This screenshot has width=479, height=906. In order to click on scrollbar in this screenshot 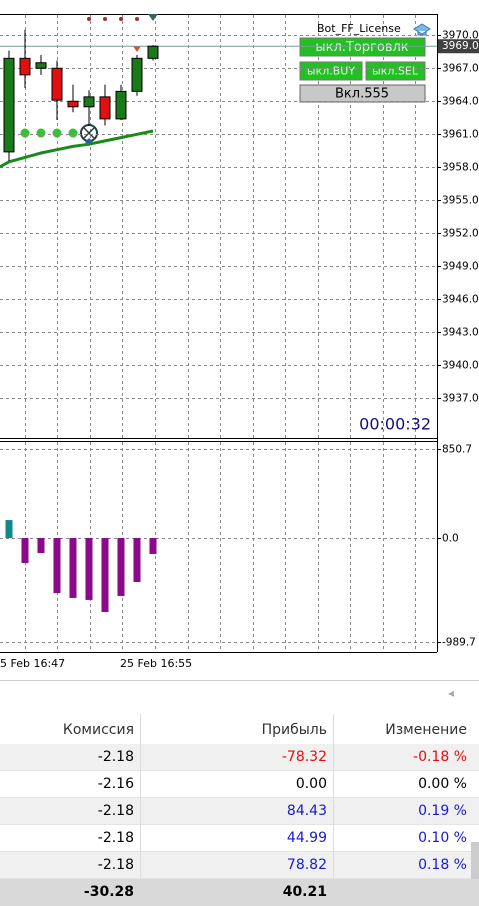, I will do `click(475, 860)`.